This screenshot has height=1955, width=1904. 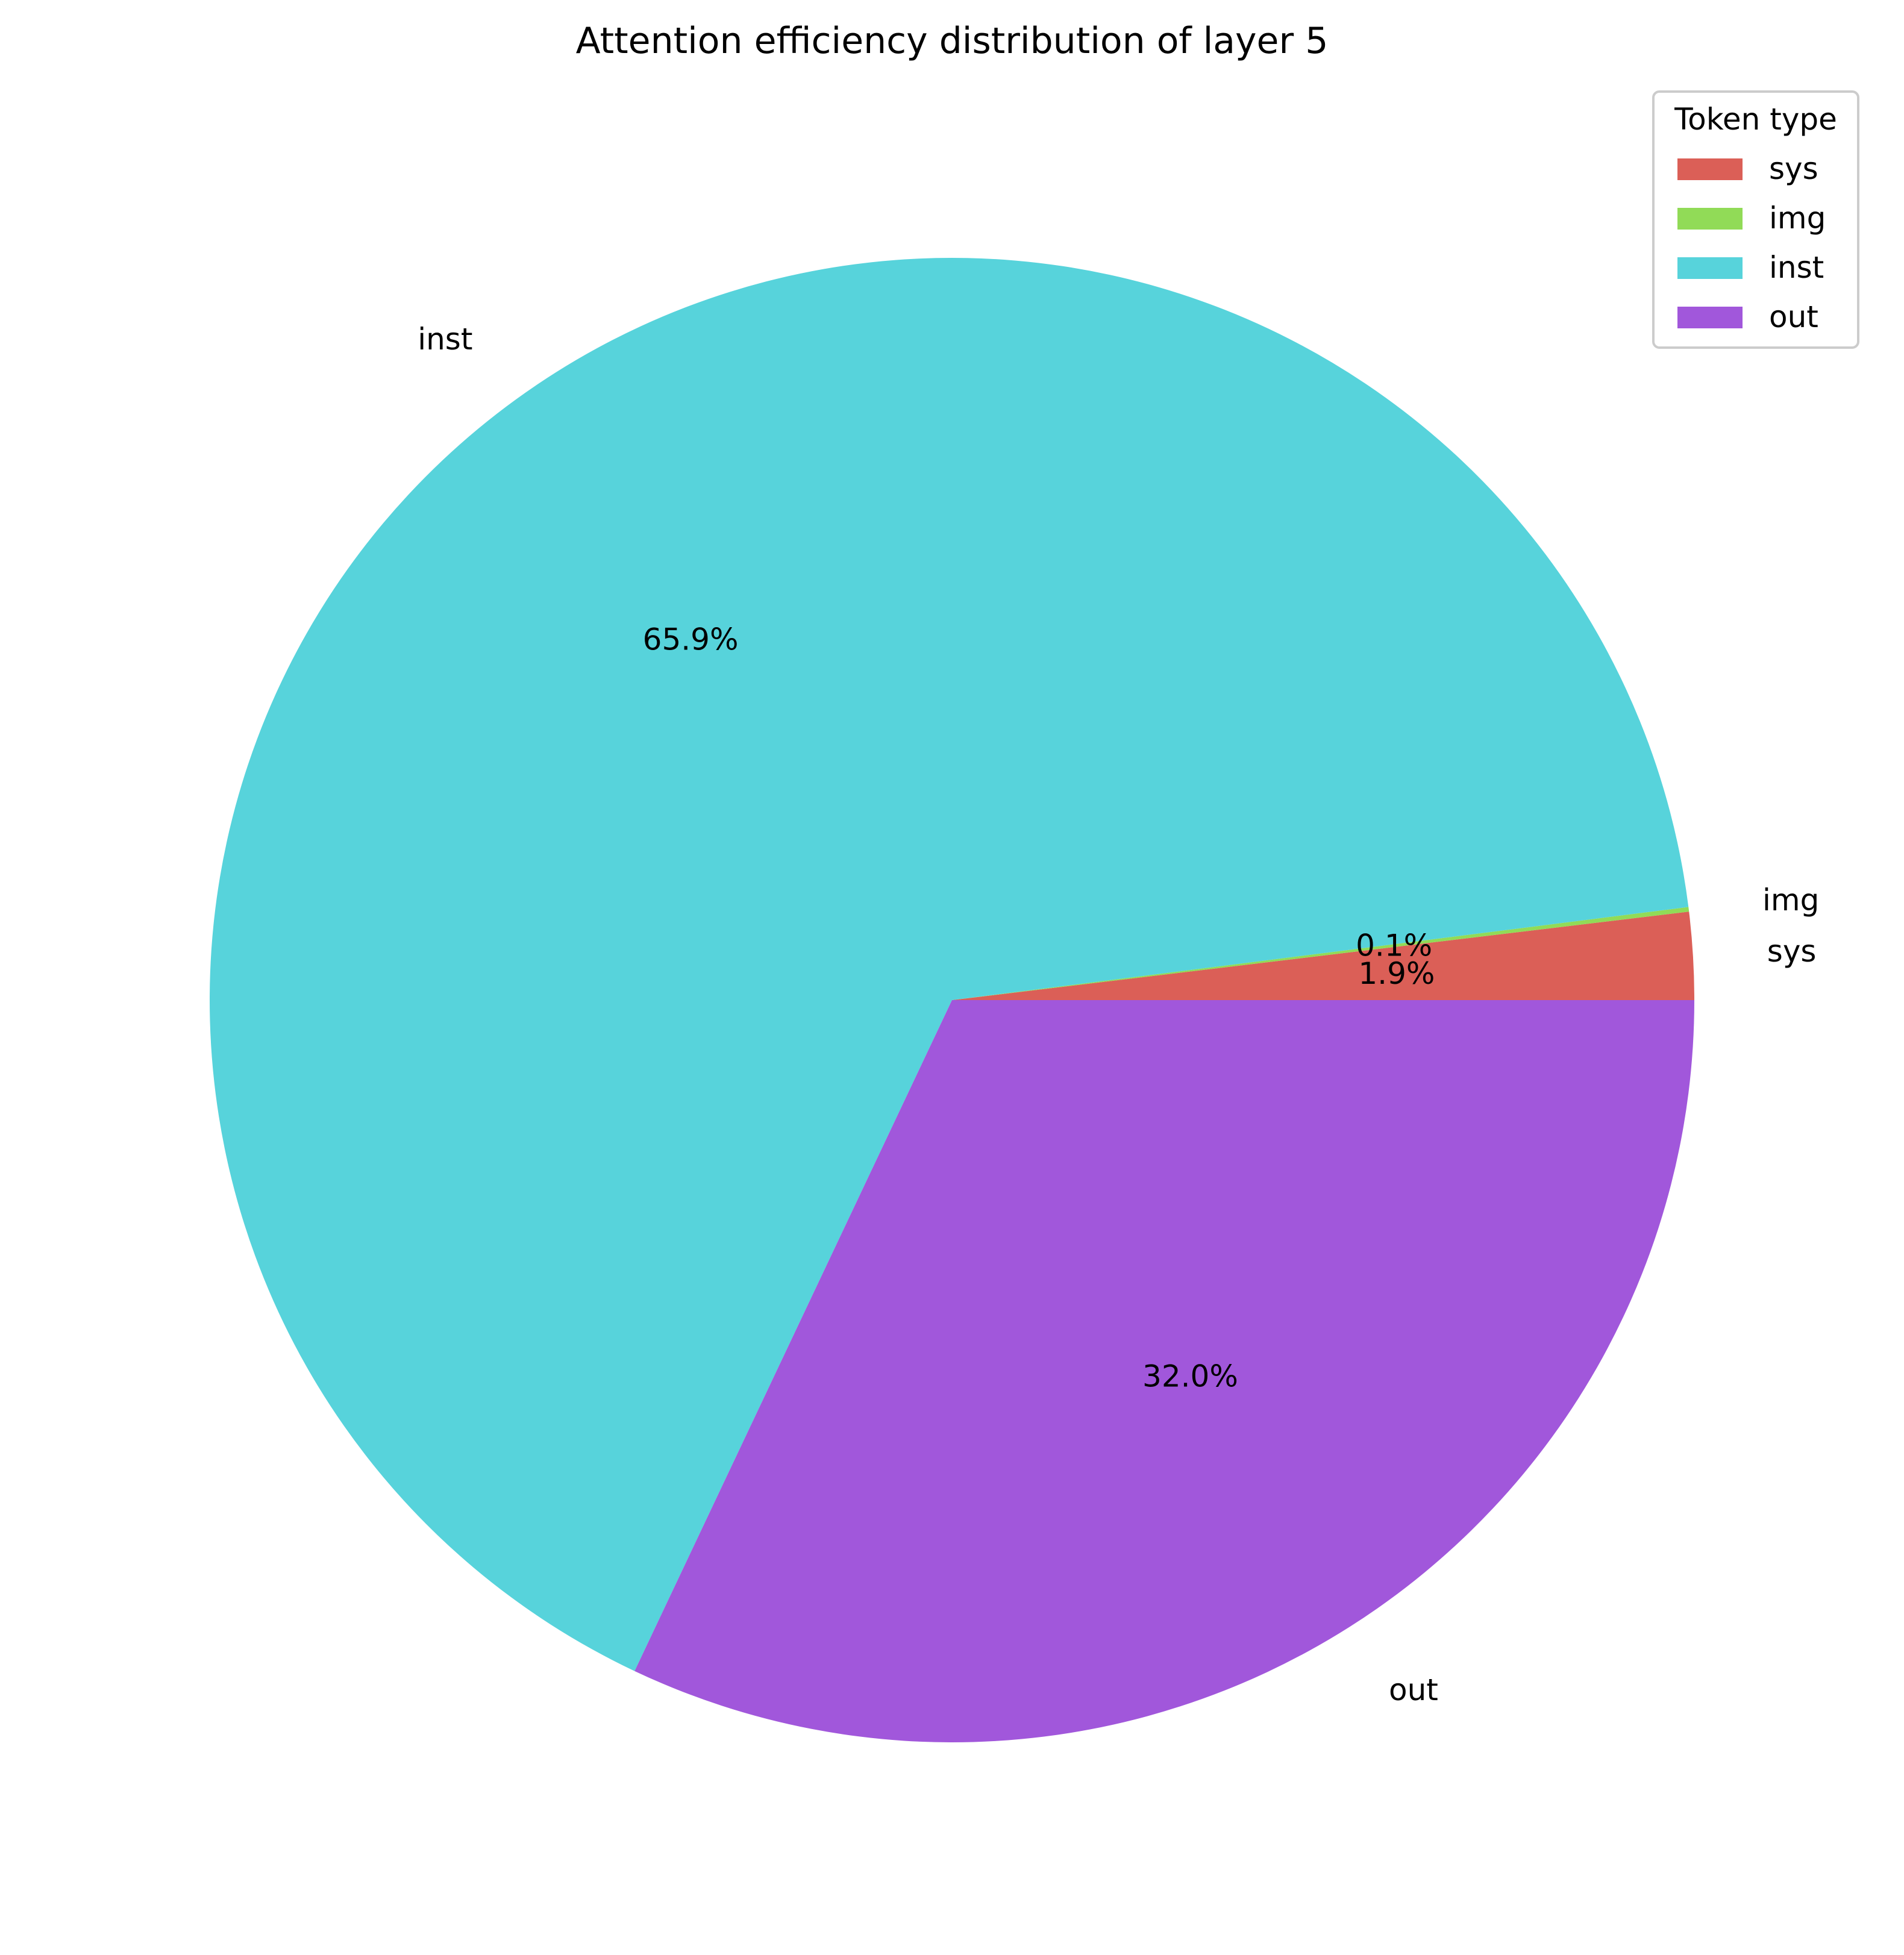 I want to click on legend: Token type sys img inst out, so click(x=1755, y=219).